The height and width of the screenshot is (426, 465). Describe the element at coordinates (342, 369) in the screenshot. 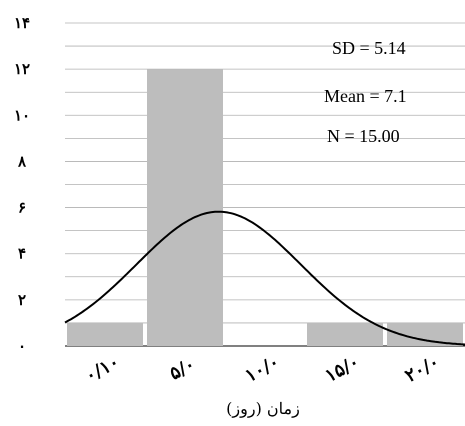

I see `x-tick-label: ۱۵/۰` at that location.